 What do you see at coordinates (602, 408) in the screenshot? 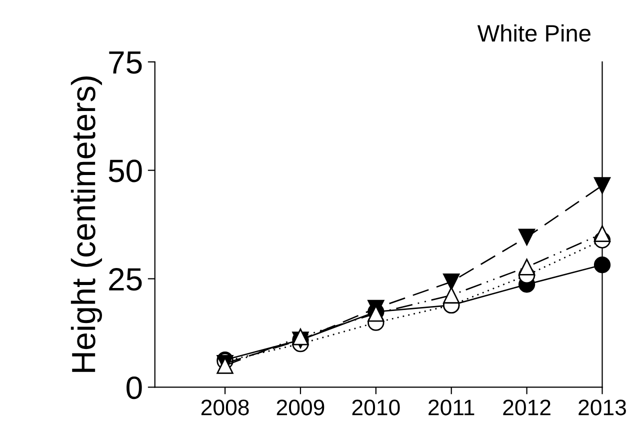
I see `x-tick-label: 2013` at bounding box center [602, 408].